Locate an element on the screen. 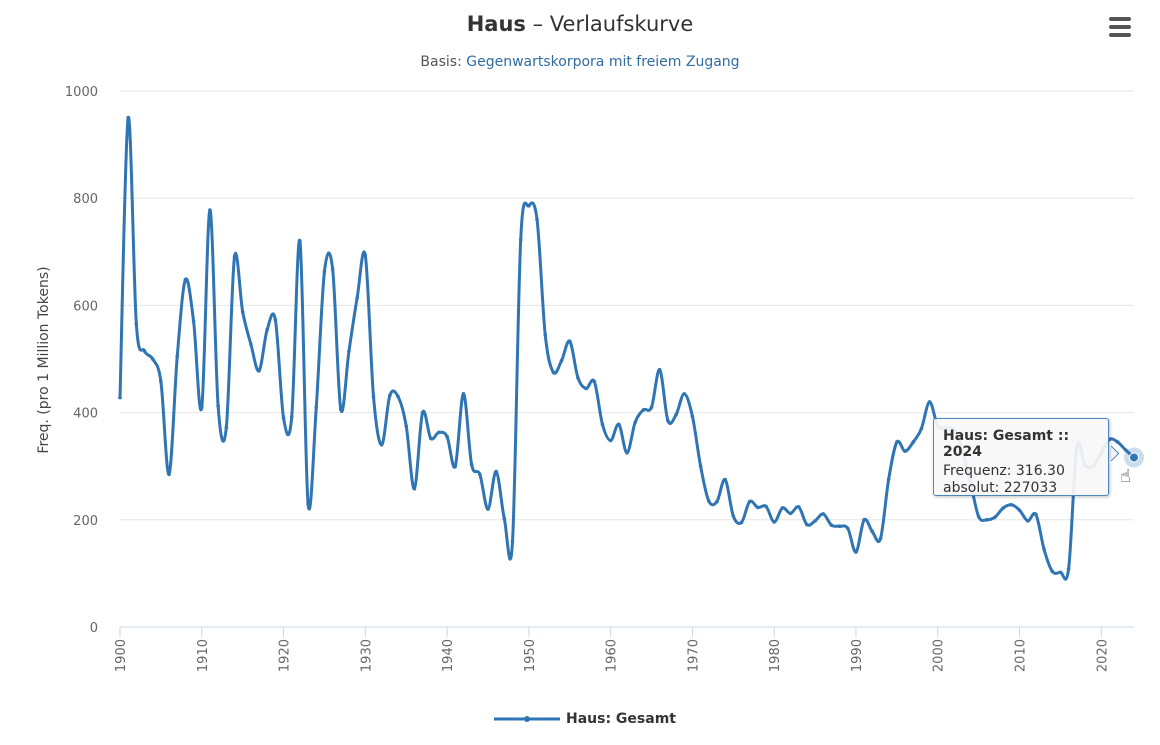 This screenshot has height=745, width=1160. legend-label: Haus: Gesamt is located at coordinates (621, 719).